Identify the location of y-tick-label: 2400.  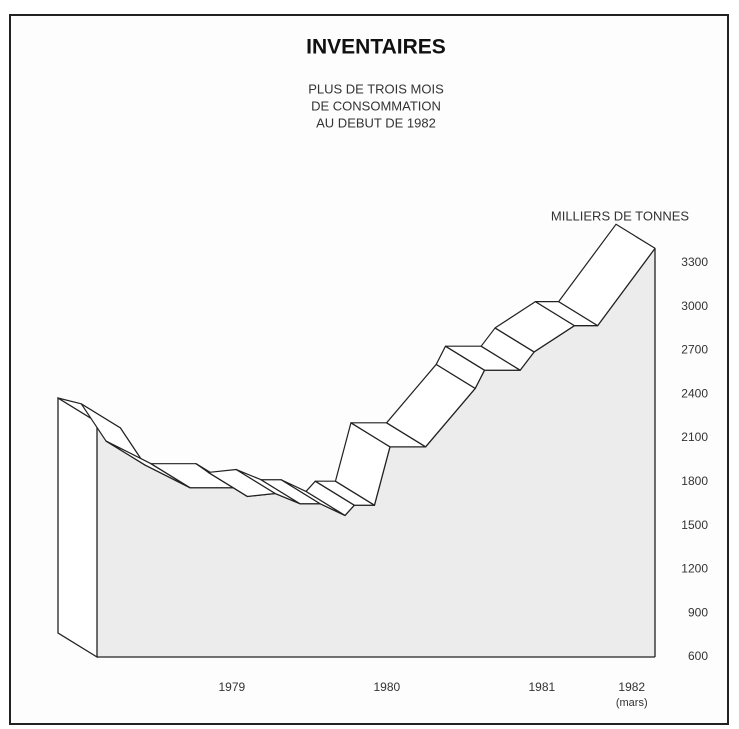
(694, 393).